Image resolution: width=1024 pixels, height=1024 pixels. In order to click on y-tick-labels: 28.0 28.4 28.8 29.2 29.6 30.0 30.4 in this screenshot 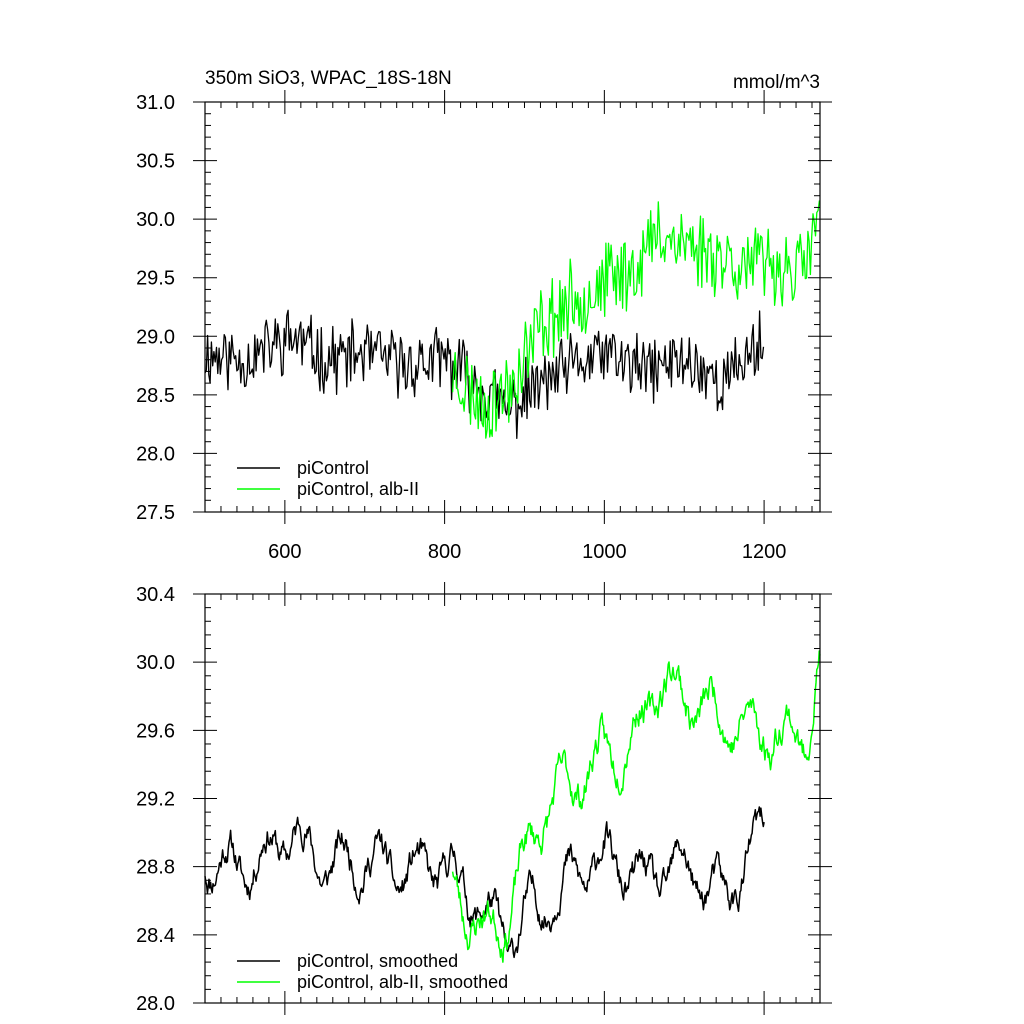, I will do `click(155, 799)`.